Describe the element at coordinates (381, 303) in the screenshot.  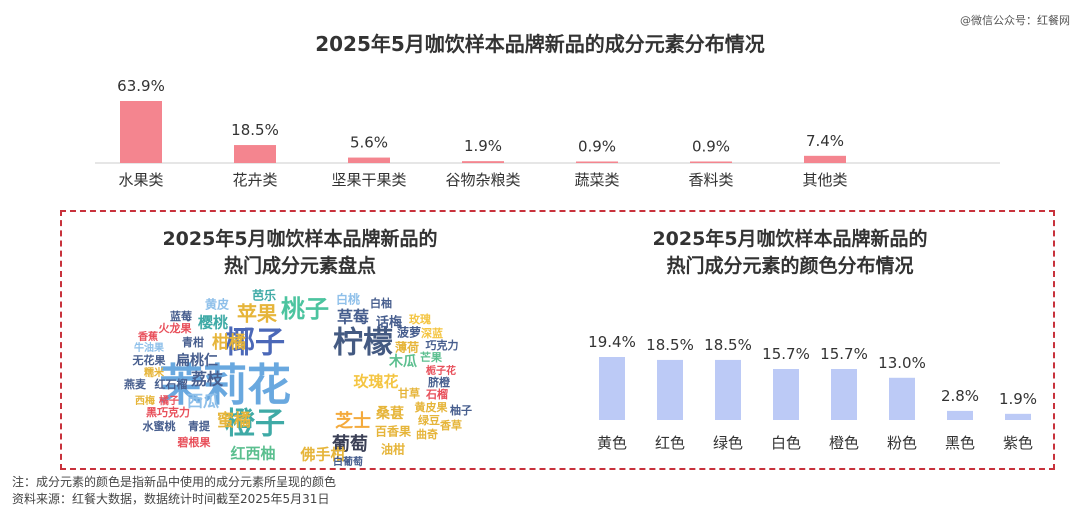
I see `word-cloud-term: 白柚` at that location.